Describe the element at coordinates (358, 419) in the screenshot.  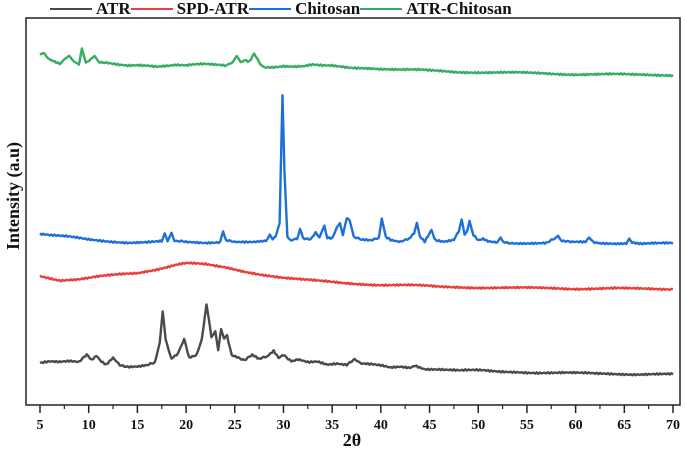
I see `x-axis-ticks: 5 10 15 20 25 30 35 40 45 50 55 60 65 70` at that location.